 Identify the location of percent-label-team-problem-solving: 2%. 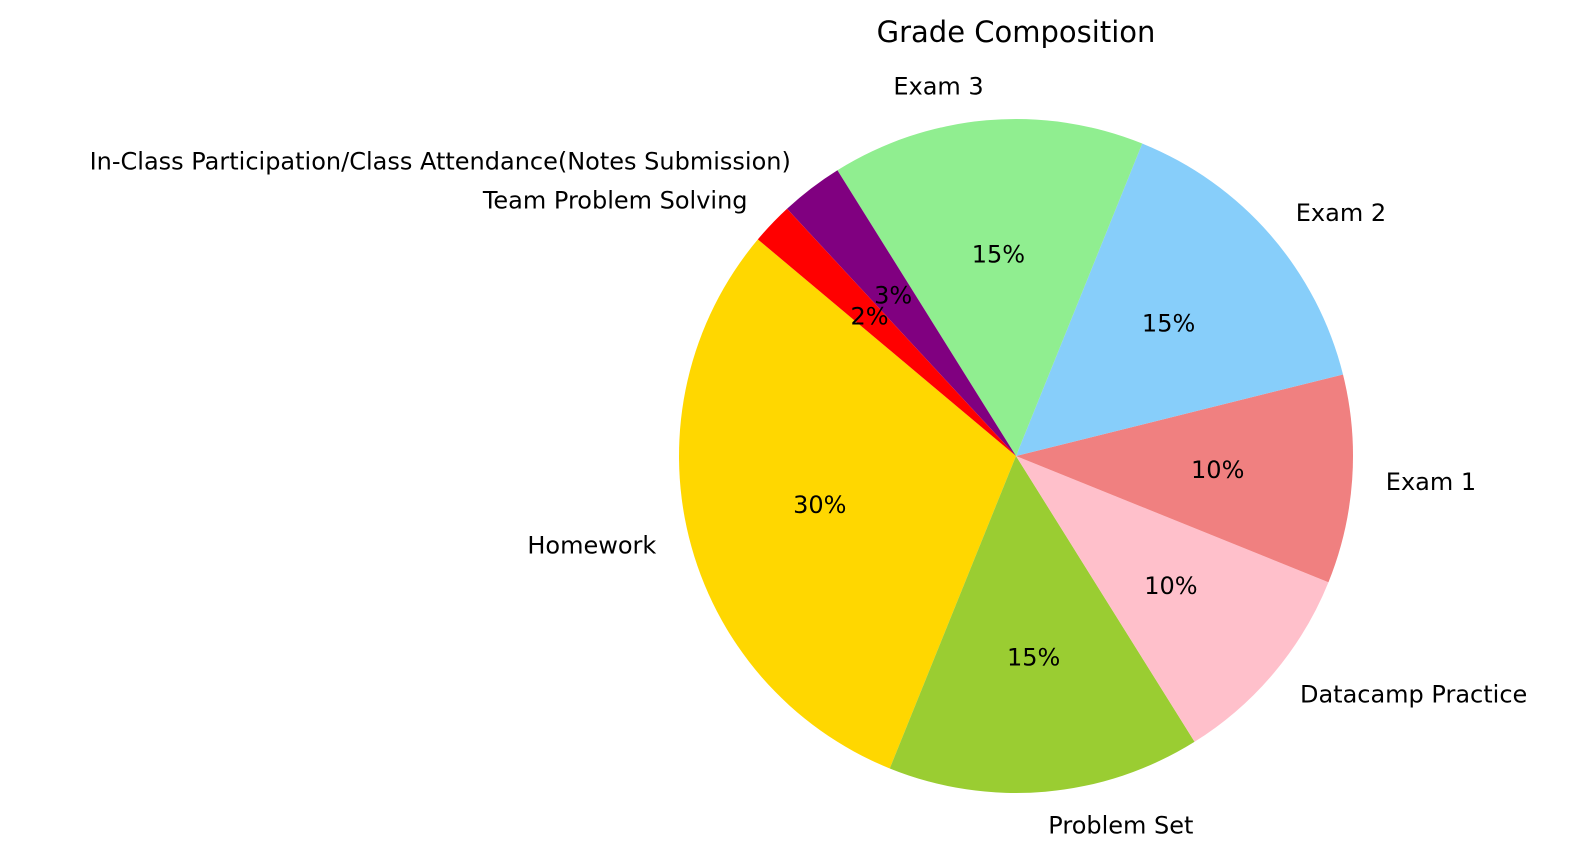
(870, 317).